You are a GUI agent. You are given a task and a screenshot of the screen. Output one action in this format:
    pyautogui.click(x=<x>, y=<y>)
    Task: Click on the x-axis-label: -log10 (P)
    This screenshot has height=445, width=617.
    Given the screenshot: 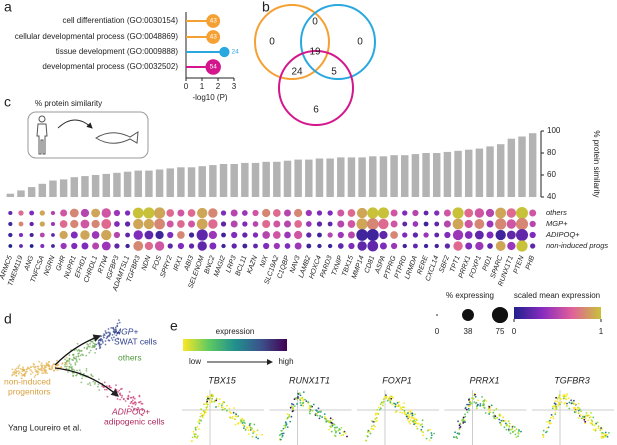 What is the action you would take?
    pyautogui.click(x=209, y=97)
    